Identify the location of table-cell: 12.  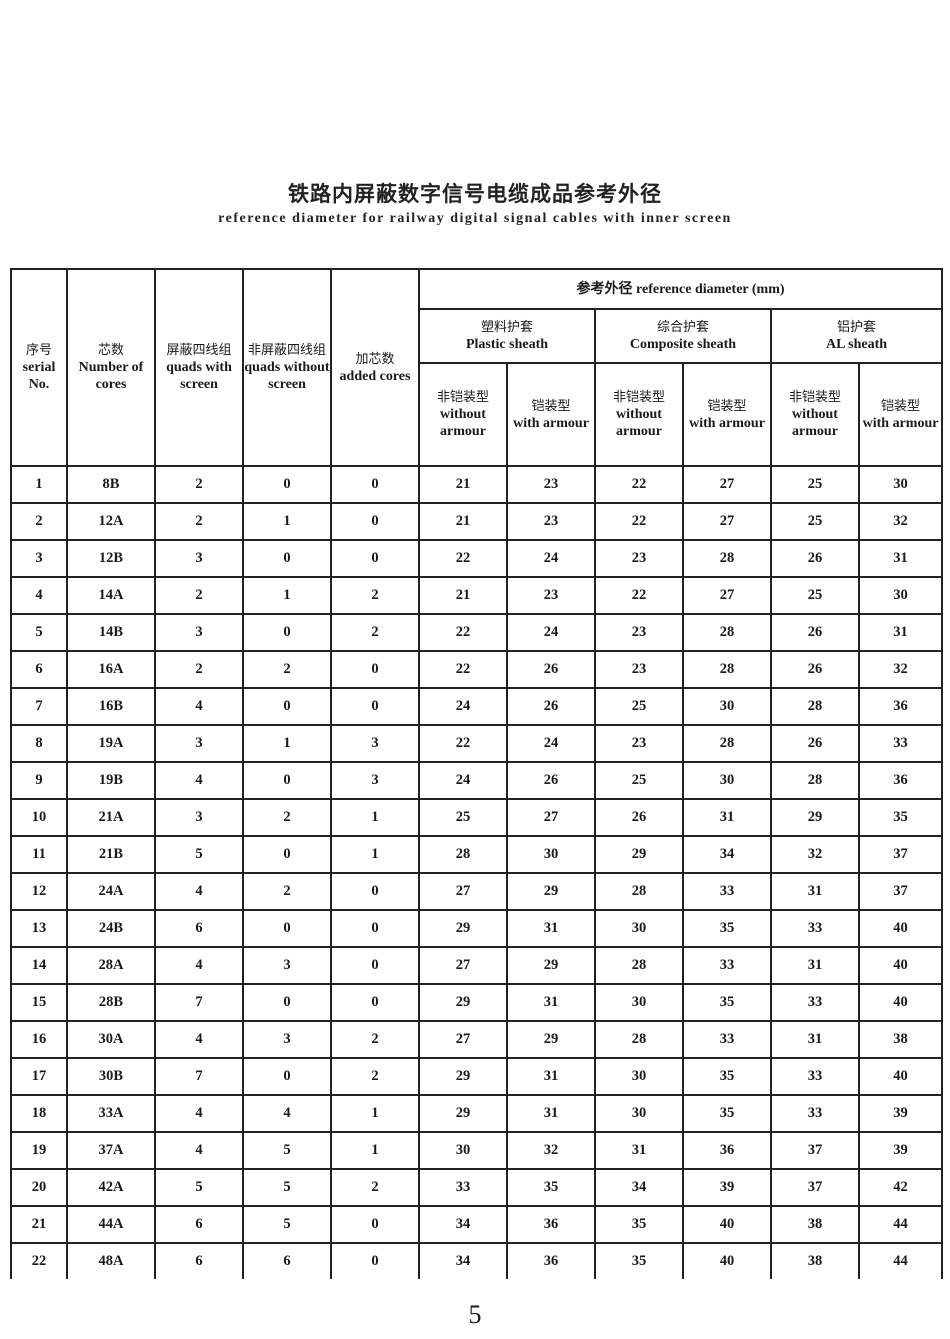
(39, 891).